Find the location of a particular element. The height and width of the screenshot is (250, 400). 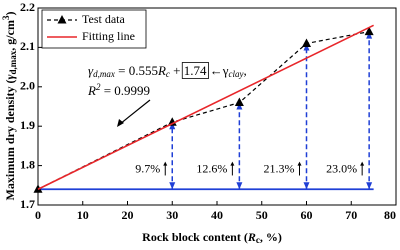

eq-part: ←γ is located at coordinates (218, 70).